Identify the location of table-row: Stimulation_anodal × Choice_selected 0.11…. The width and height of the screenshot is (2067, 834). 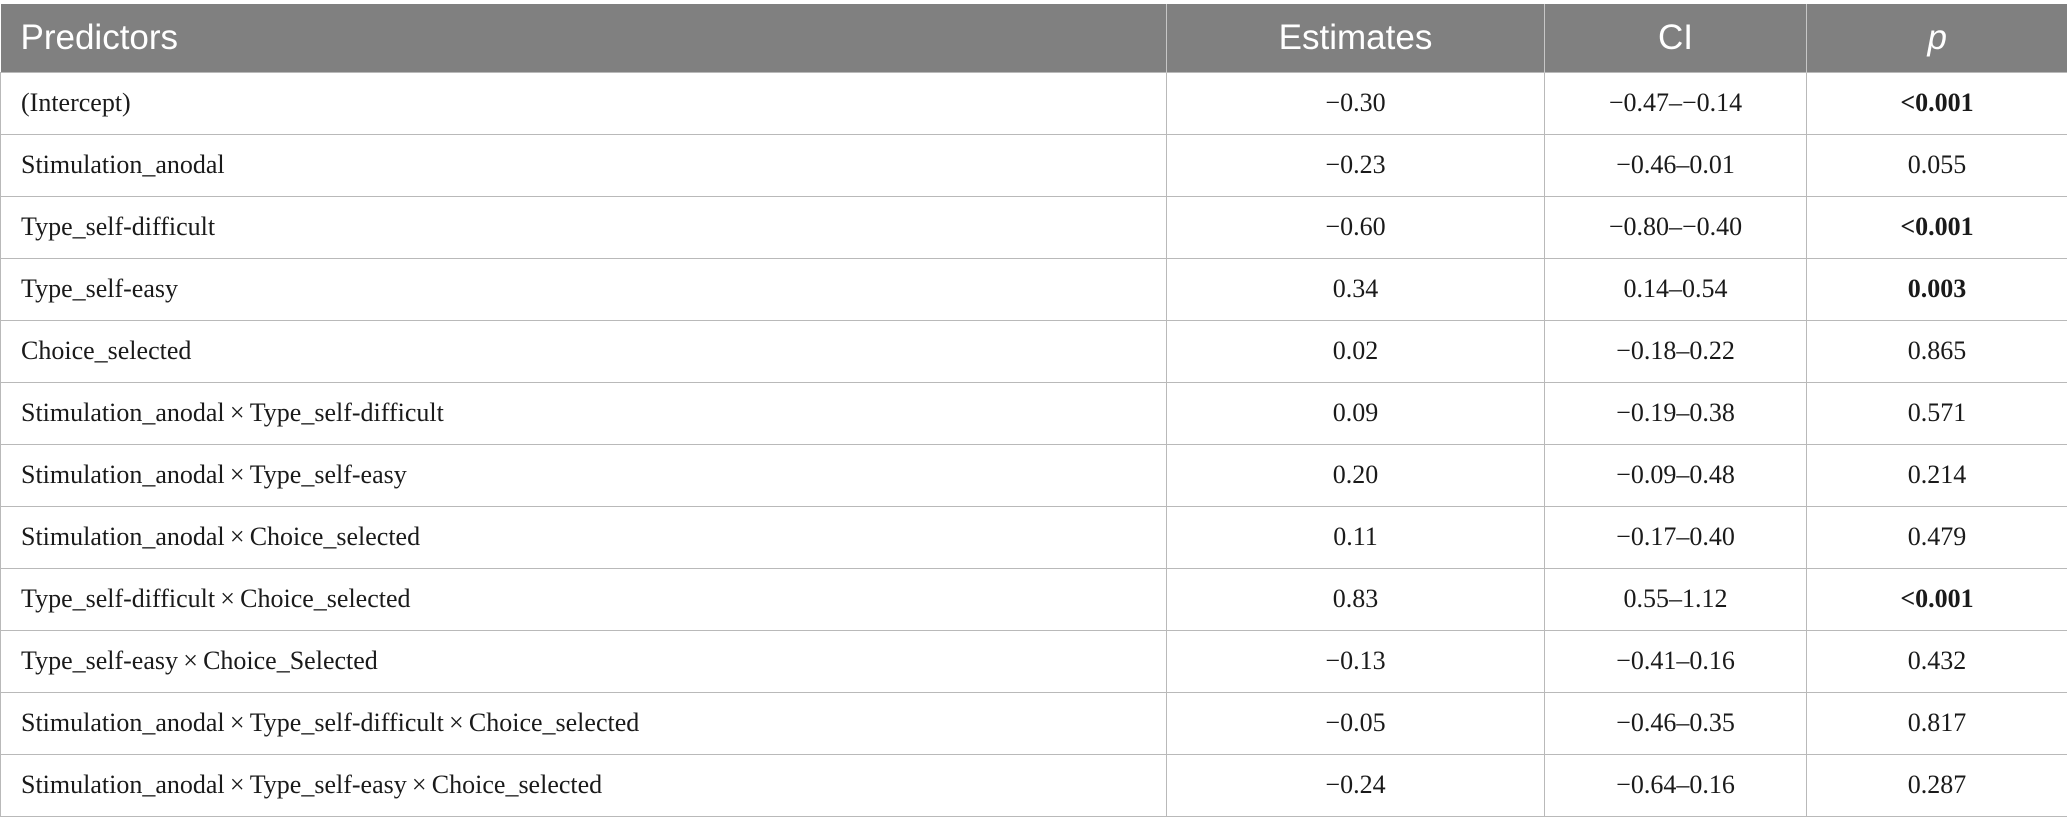
(1033, 537).